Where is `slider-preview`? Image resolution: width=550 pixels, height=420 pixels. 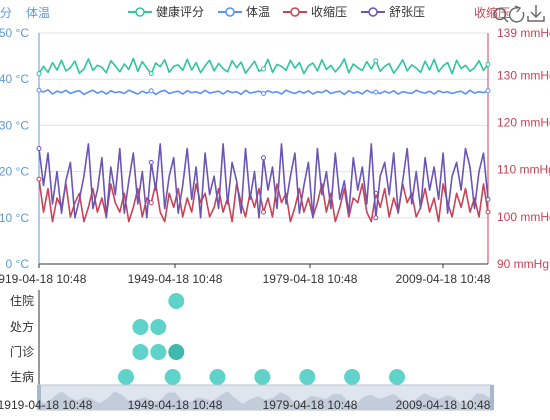
slider-preview is located at coordinates (265, 400).